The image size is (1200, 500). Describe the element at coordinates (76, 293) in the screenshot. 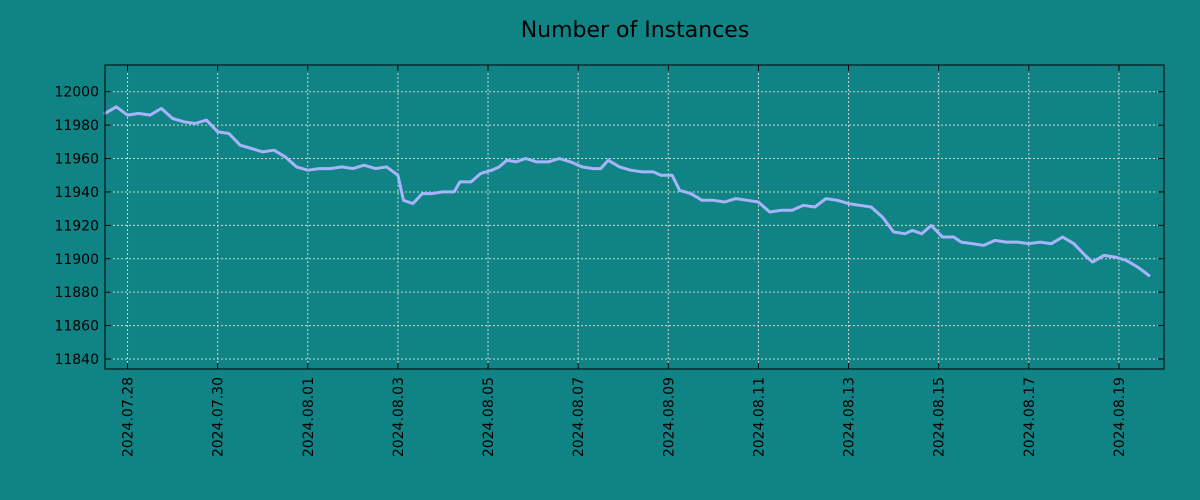

I see `y-tick-label: 11880` at that location.